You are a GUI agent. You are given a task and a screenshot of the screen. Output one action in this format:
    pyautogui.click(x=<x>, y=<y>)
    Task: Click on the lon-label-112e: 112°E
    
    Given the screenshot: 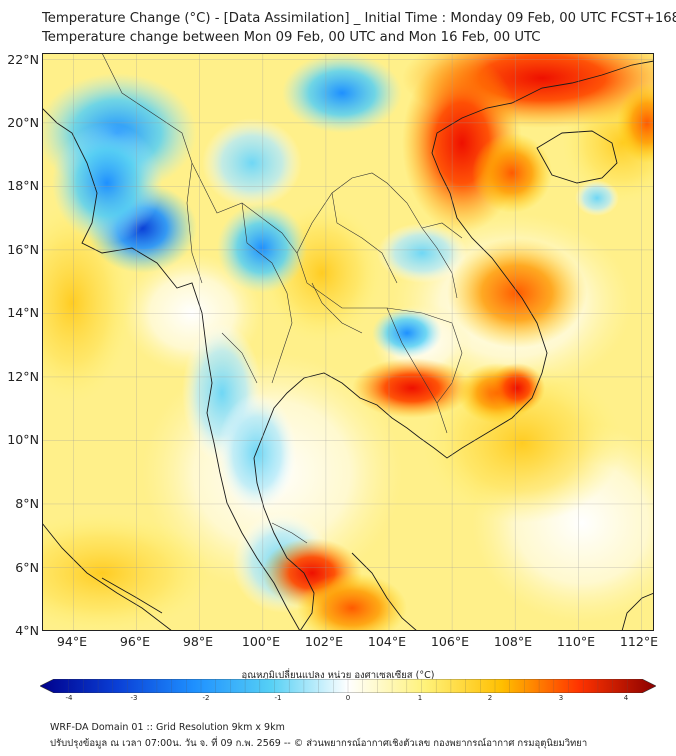 What is the action you would take?
    pyautogui.click(x=639, y=641)
    